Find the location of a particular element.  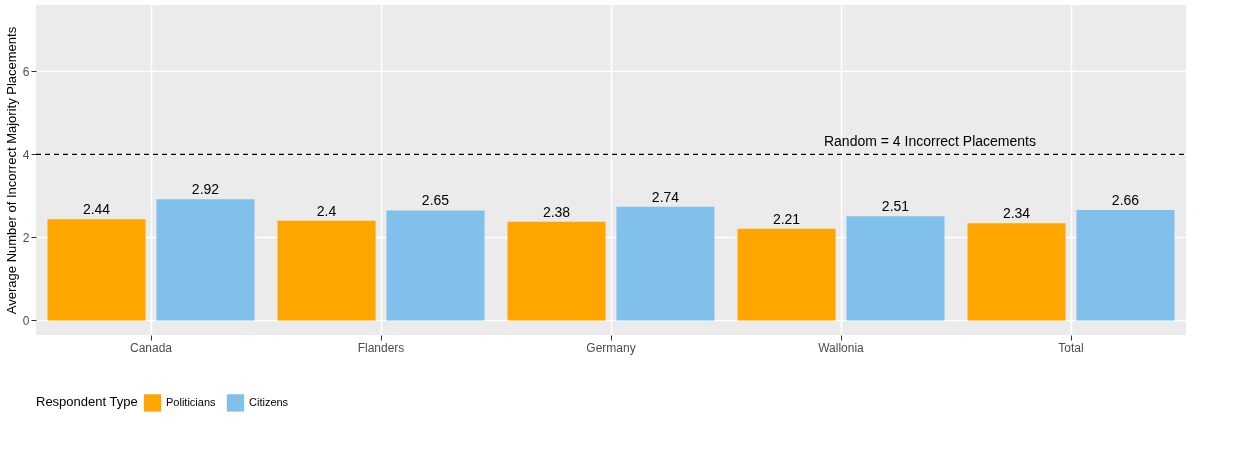

data-label: 2.38 is located at coordinates (556, 211).